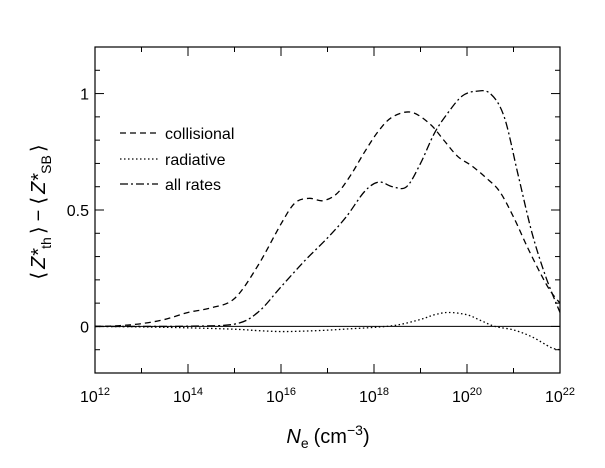 This screenshot has width=605, height=468. What do you see at coordinates (327, 331) in the screenshot?
I see `series-line-radiative` at bounding box center [327, 331].